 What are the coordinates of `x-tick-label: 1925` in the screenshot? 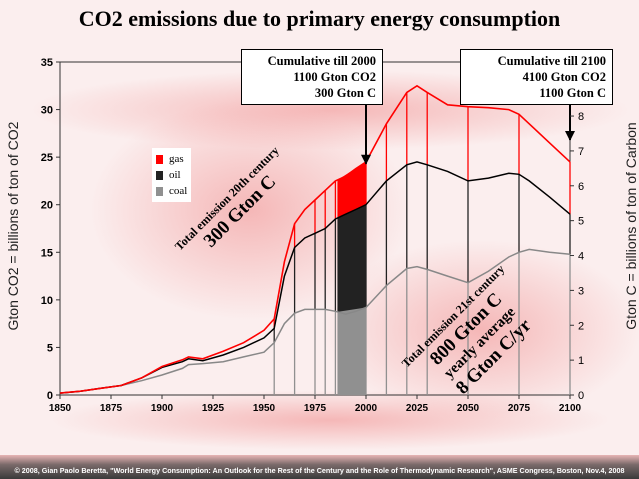 It's located at (213, 408).